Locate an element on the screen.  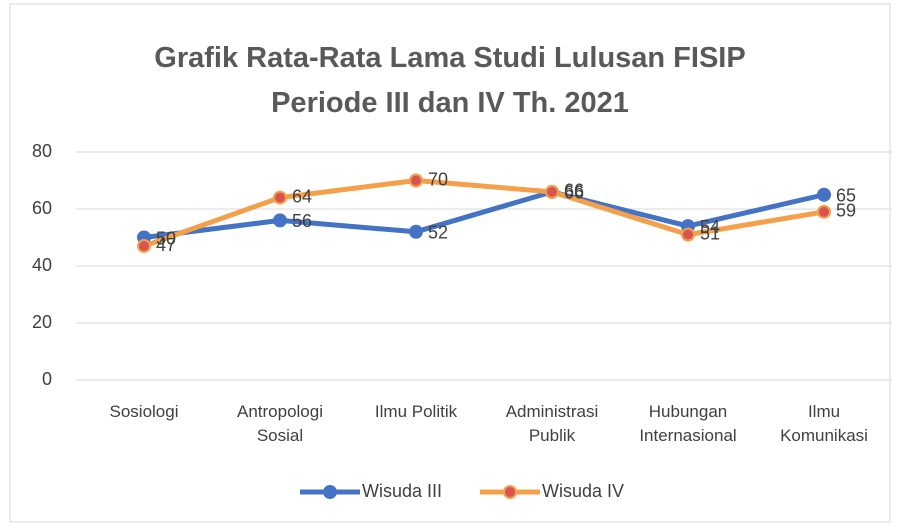
y-tick-label: 40 is located at coordinates (42, 265).